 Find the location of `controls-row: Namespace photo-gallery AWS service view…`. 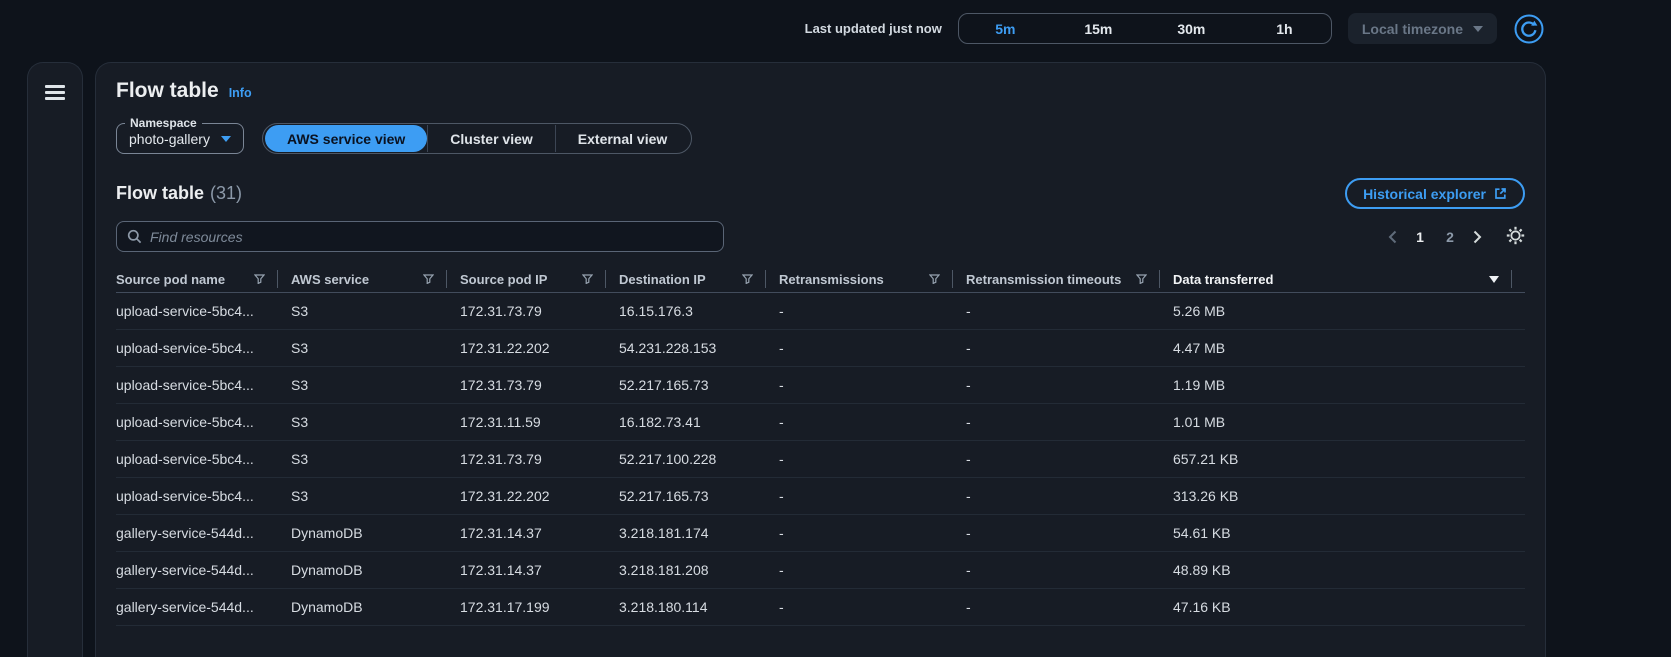

controls-row: Namespace photo-gallery AWS service view… is located at coordinates (820, 135).